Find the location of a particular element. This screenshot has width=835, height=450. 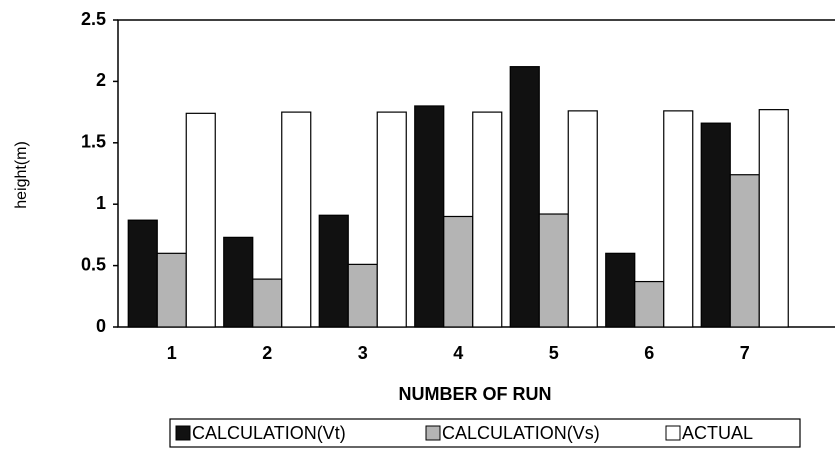

legend-label: CALCULATION(Vt) is located at coordinates (269, 433).